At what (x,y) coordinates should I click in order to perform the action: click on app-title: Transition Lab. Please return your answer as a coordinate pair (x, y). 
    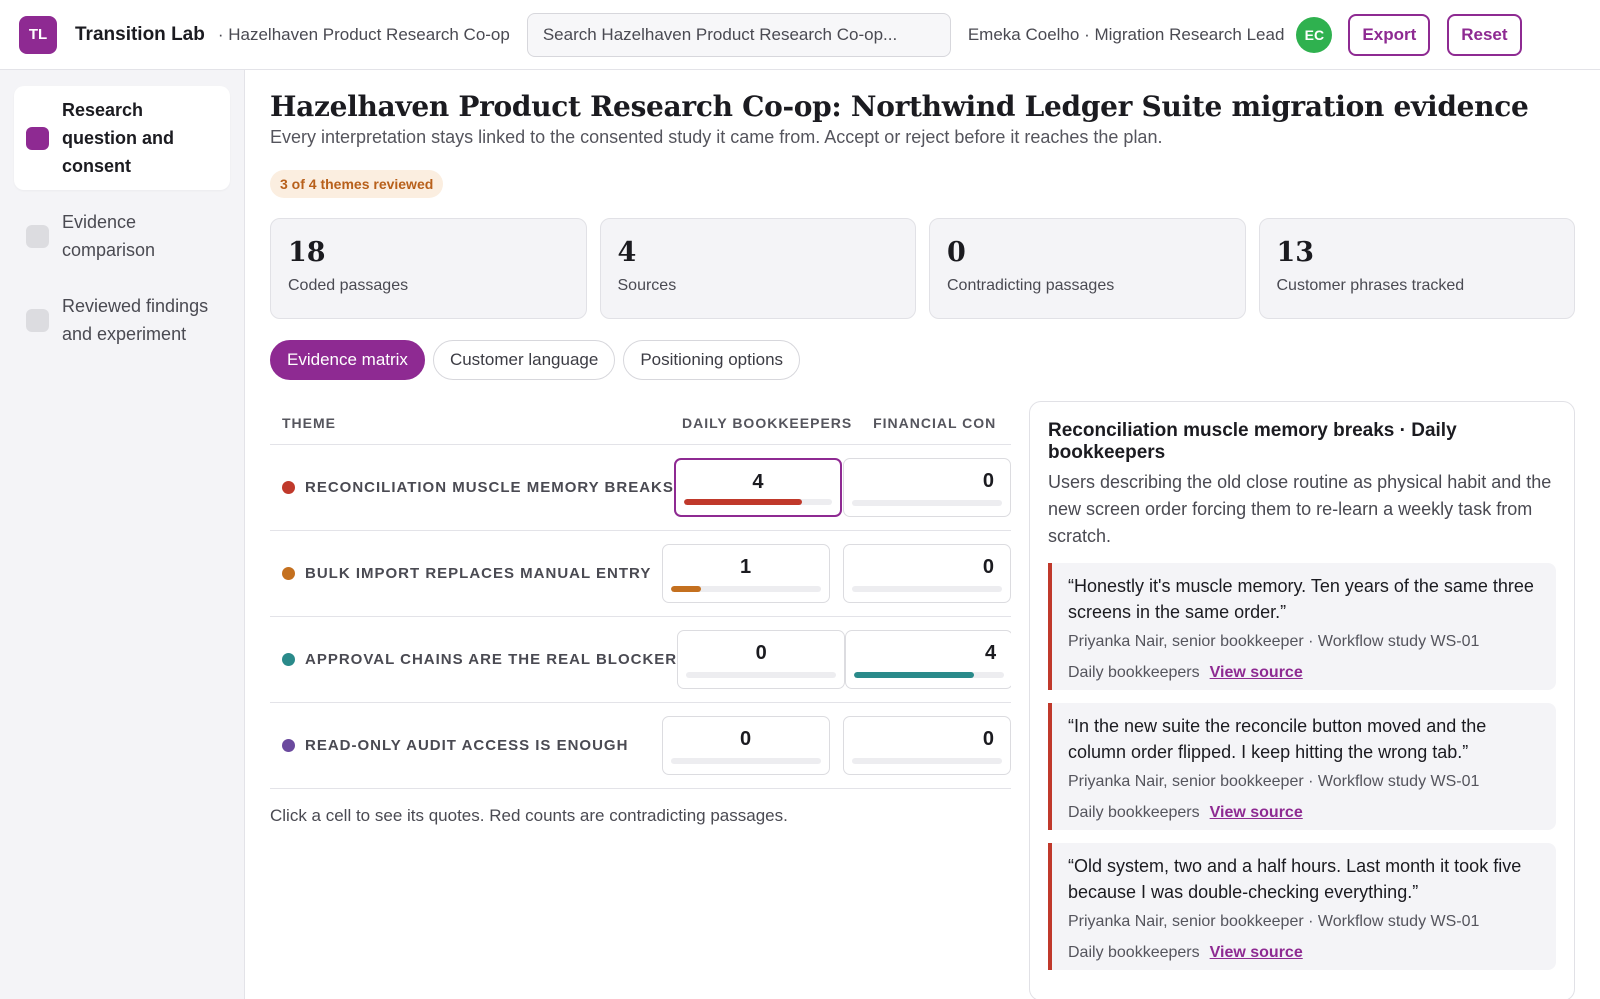
    Looking at the image, I should click on (140, 34).